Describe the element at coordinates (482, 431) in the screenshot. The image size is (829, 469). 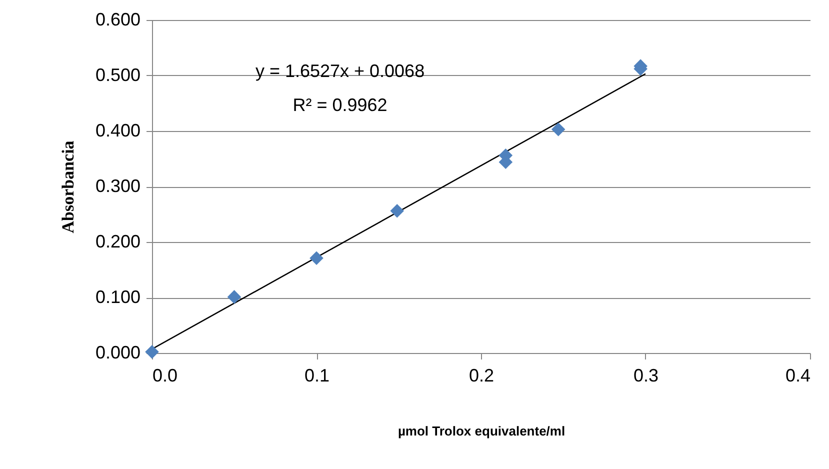
I see `x-axis-title: µmol Trolox equivalente/ml` at that location.